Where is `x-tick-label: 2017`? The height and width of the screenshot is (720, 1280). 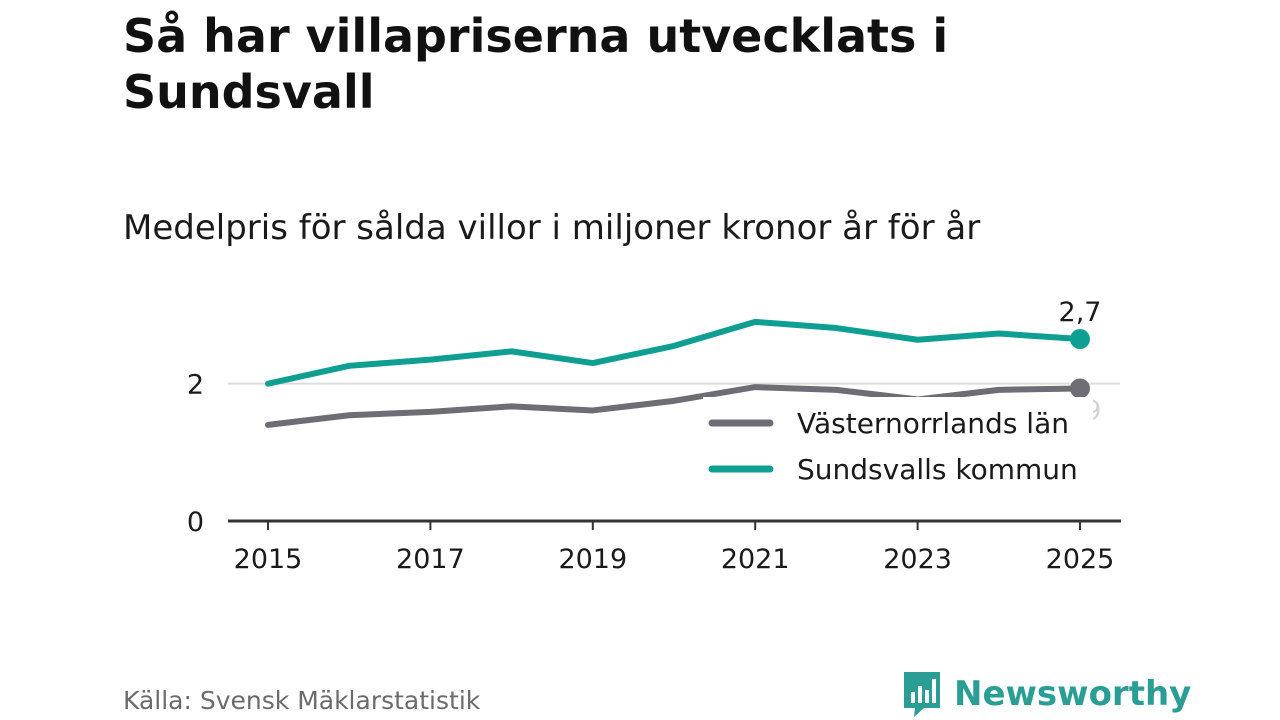 x-tick-label: 2017 is located at coordinates (430, 559).